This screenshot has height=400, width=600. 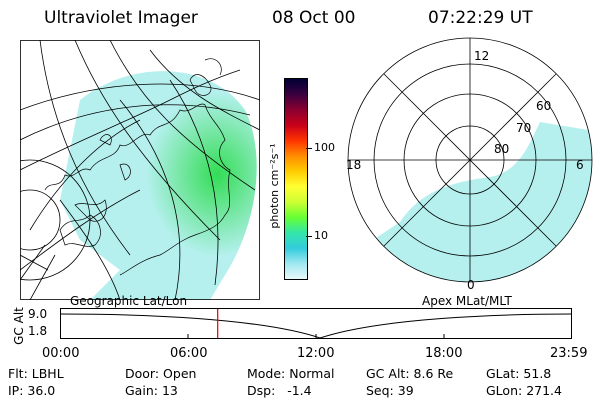 What do you see at coordinates (543, 106) in the screenshot?
I see `lat-label-60: 60` at bounding box center [543, 106].